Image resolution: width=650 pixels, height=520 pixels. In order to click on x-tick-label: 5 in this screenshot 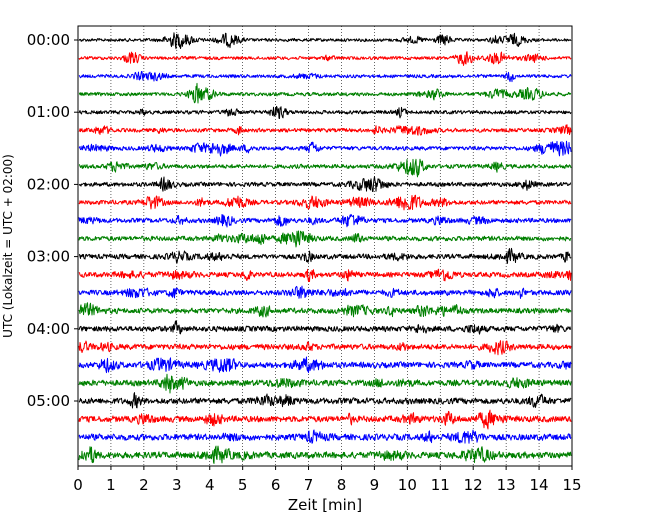, I will do `click(243, 485)`.